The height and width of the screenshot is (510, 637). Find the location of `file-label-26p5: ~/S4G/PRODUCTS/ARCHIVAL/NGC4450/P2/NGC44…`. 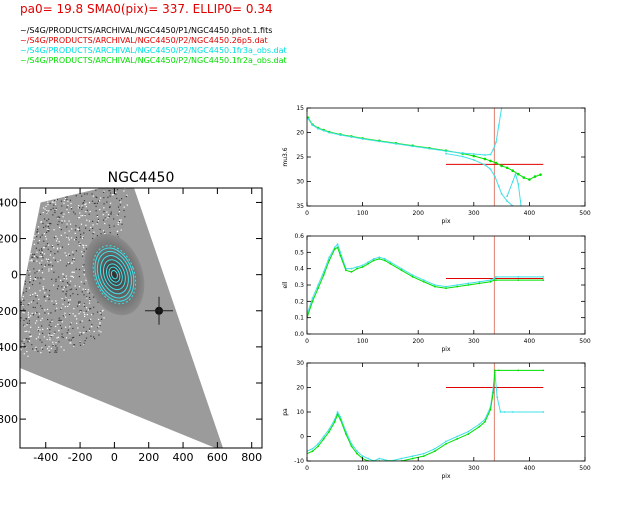

file-label-26p5: ~/S4G/PRODUCTS/ARCHIVAL/NGC4450/P2/NGC44… is located at coordinates (144, 40).